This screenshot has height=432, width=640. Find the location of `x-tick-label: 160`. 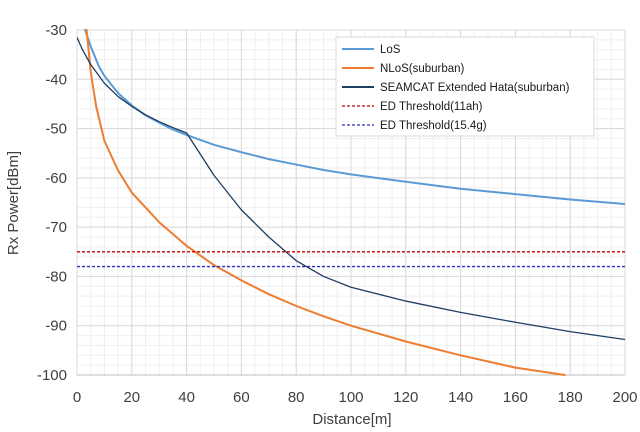

x-tick-label: 160 is located at coordinates (515, 397).